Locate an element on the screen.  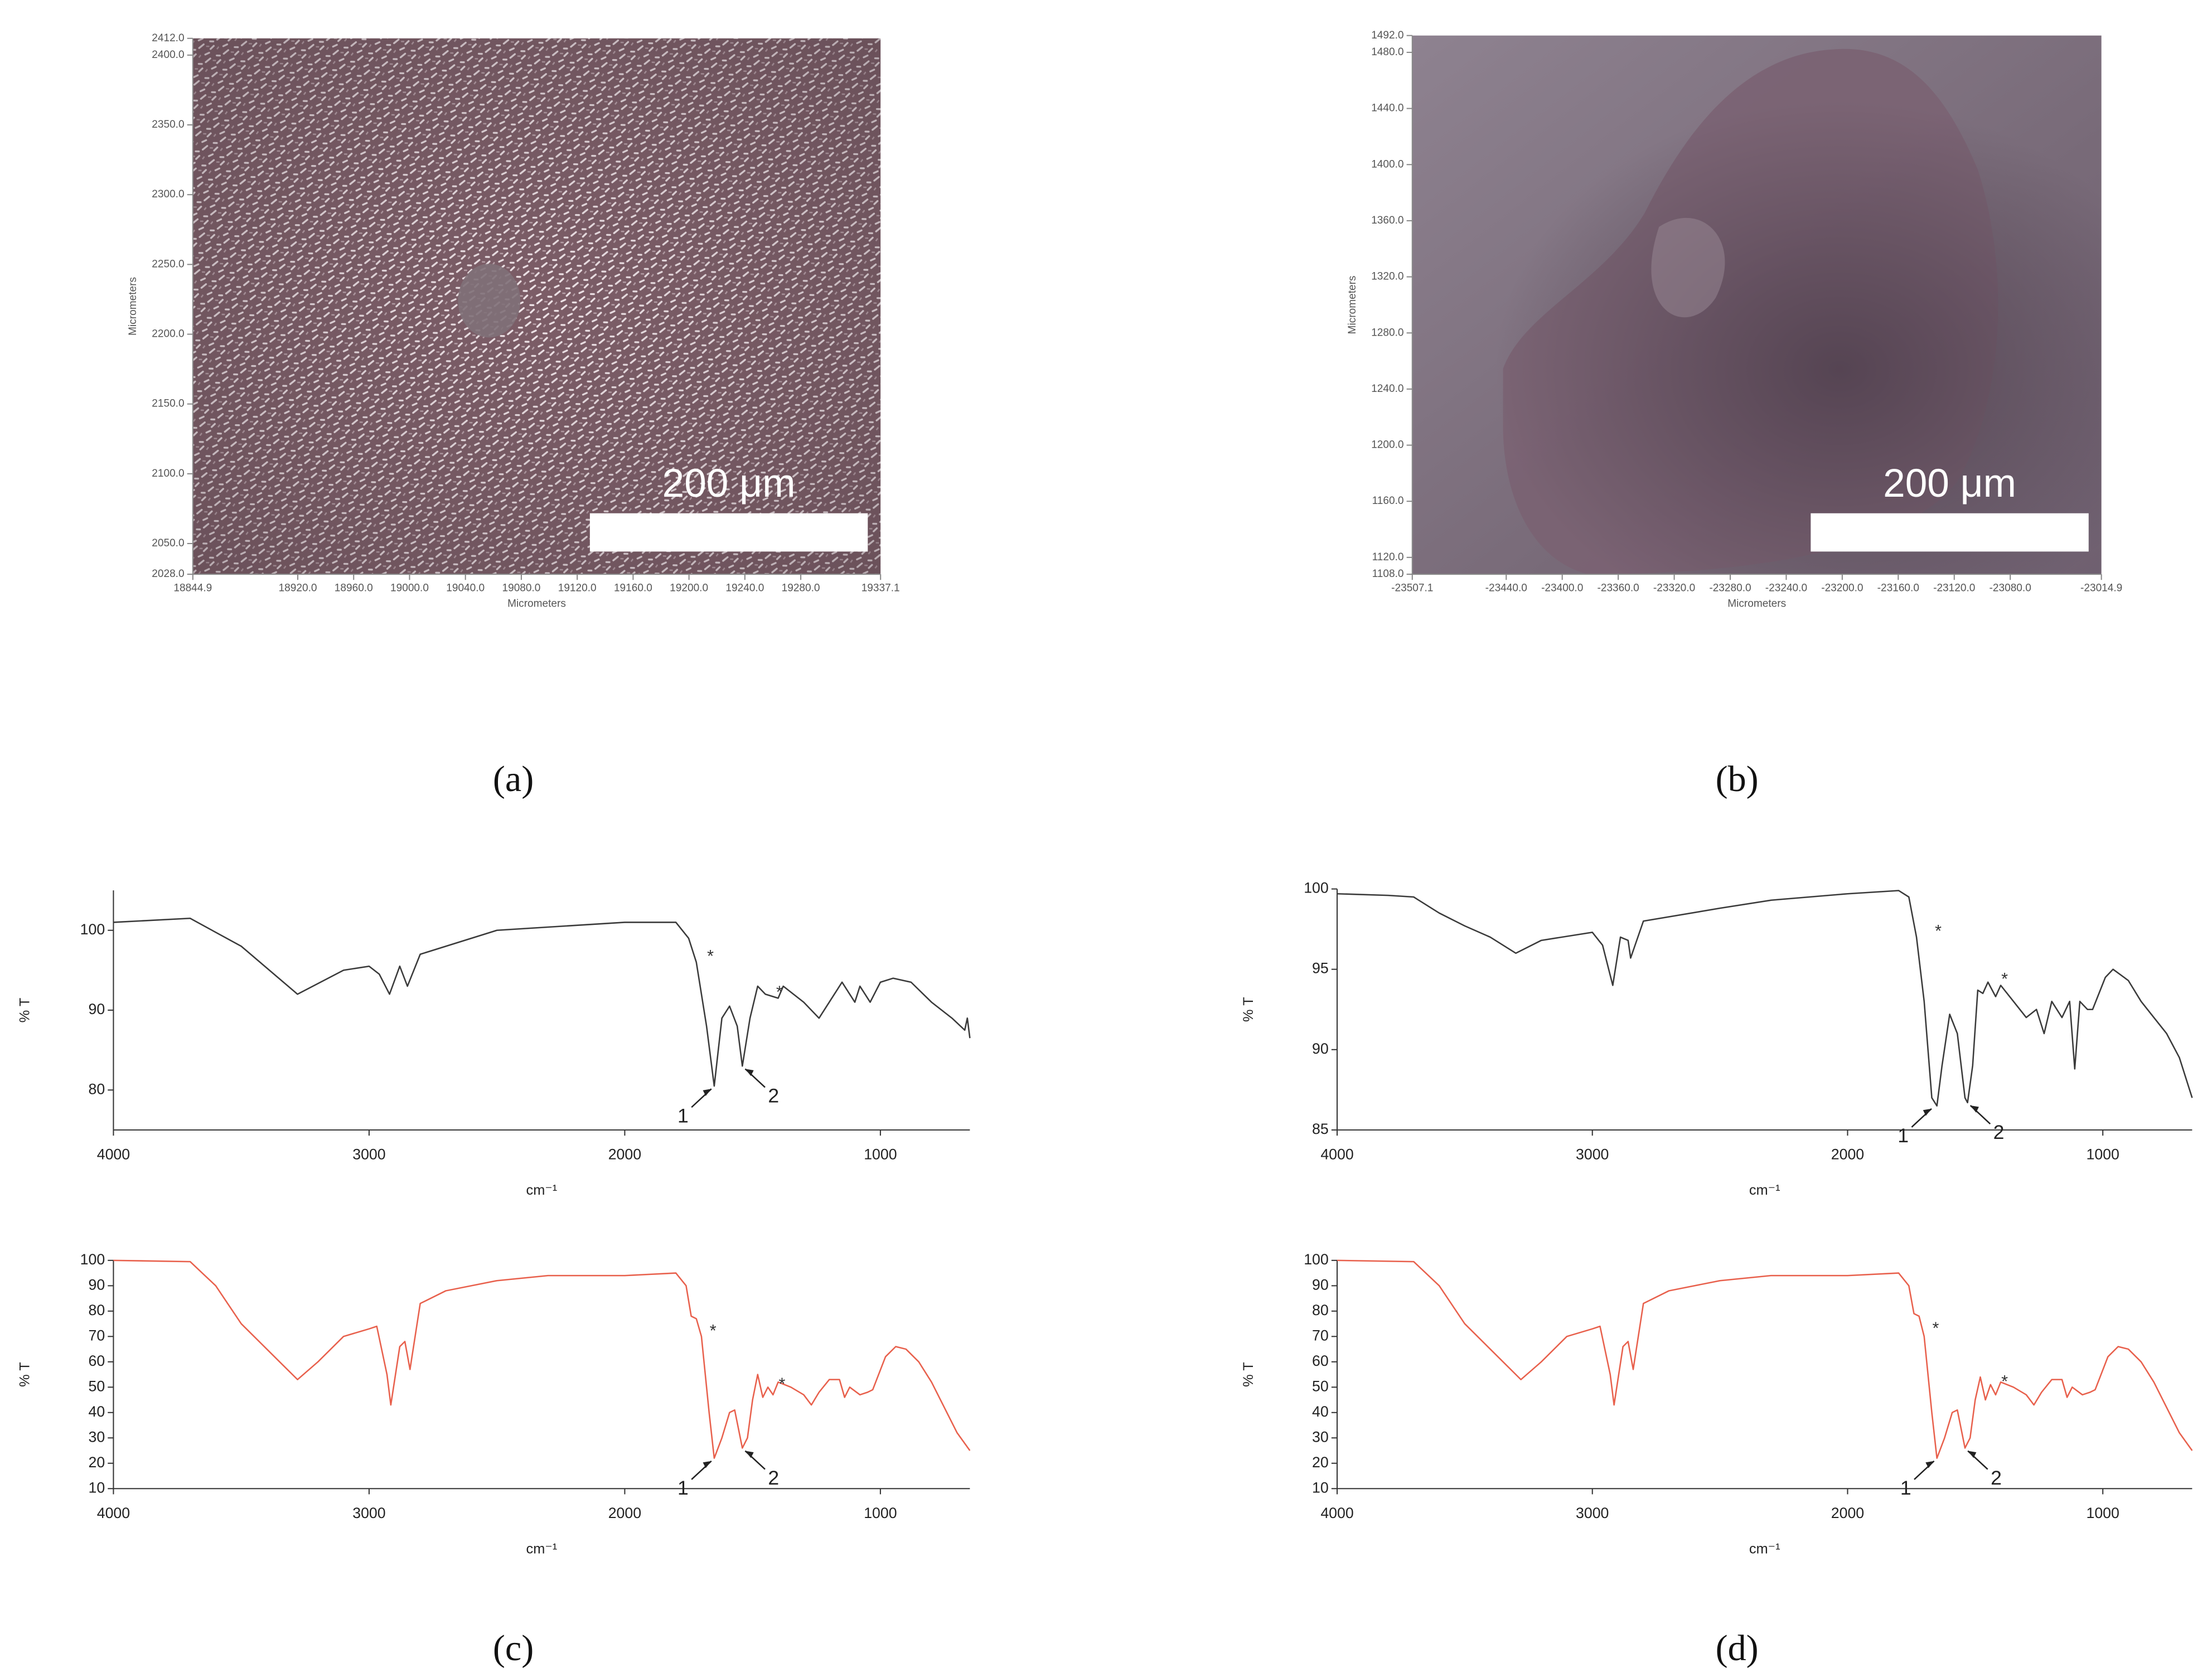
panel-label: (d) is located at coordinates (1737, 1648).